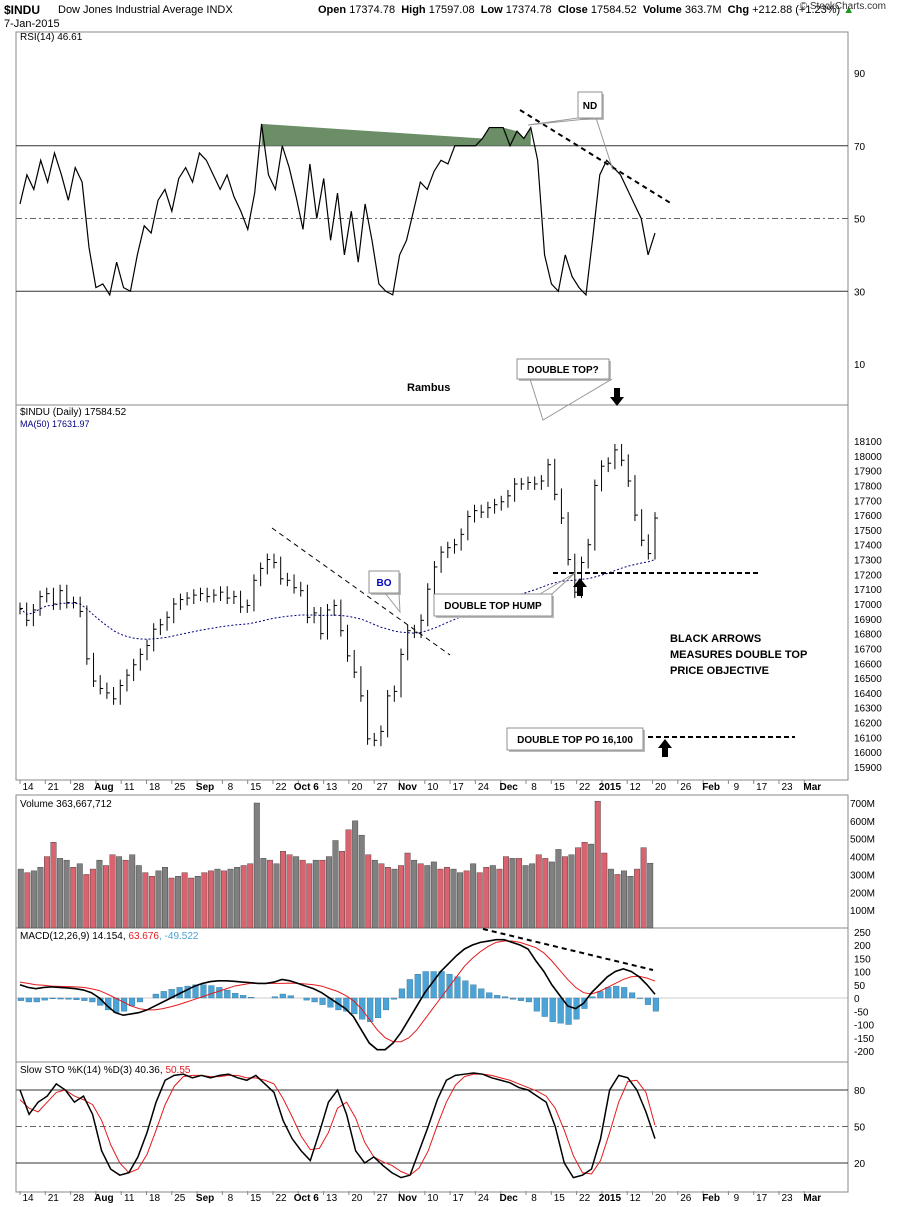 The width and height of the screenshot is (900, 1207). Describe the element at coordinates (110, 936) in the screenshot. I see `macd-legend-value: 14.154,` at that location.